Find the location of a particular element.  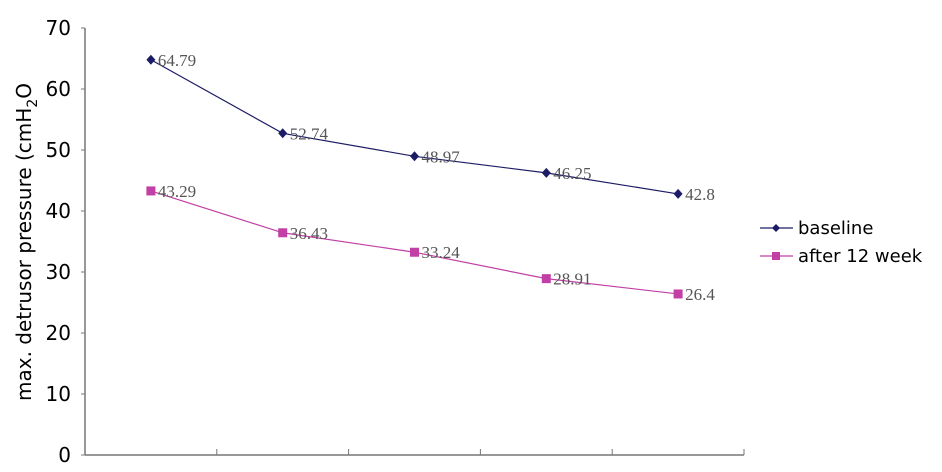

legend: baseline after 12 week is located at coordinates (841, 242).